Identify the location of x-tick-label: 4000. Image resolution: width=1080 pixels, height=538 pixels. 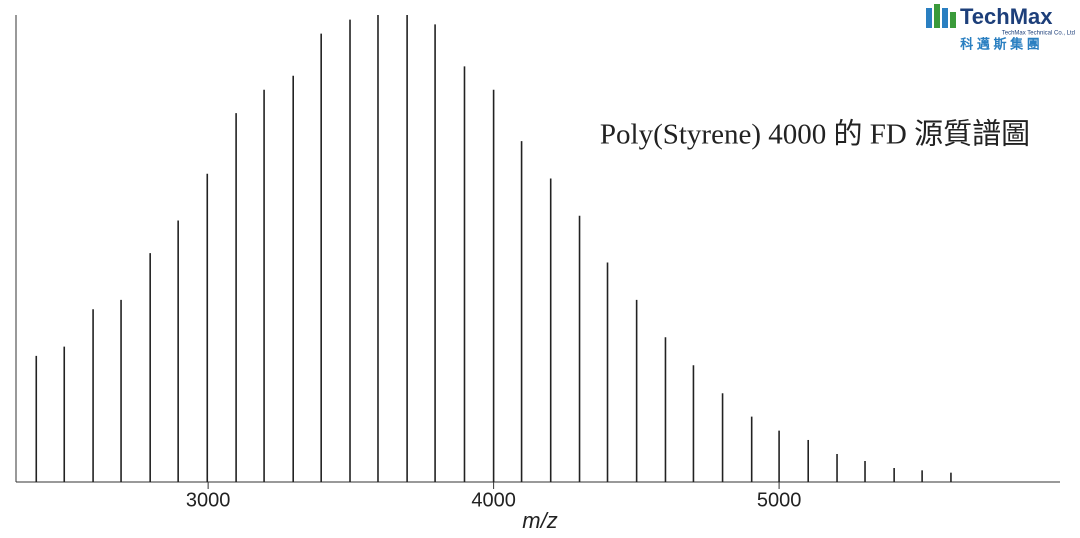
(493, 500).